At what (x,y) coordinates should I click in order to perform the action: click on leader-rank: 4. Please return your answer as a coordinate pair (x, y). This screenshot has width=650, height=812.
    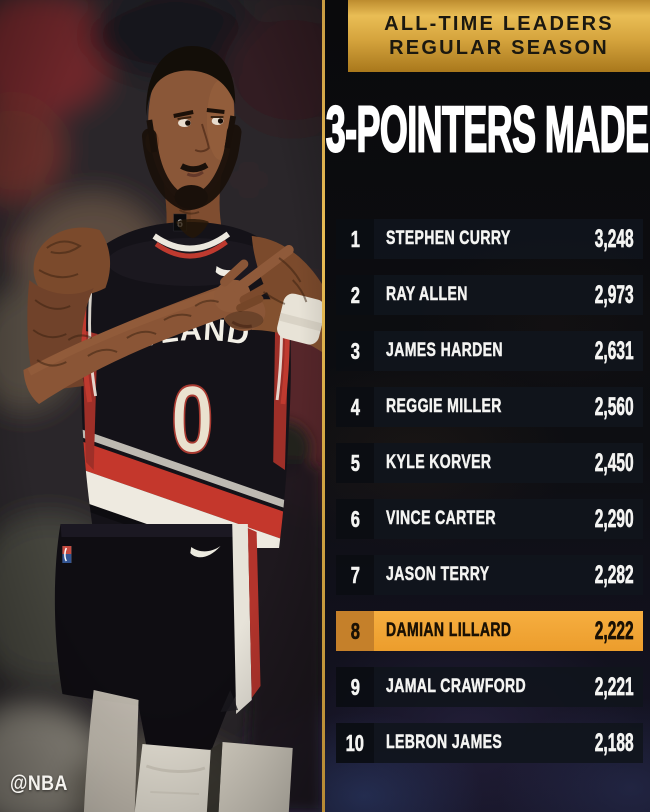
    Looking at the image, I should click on (355, 406).